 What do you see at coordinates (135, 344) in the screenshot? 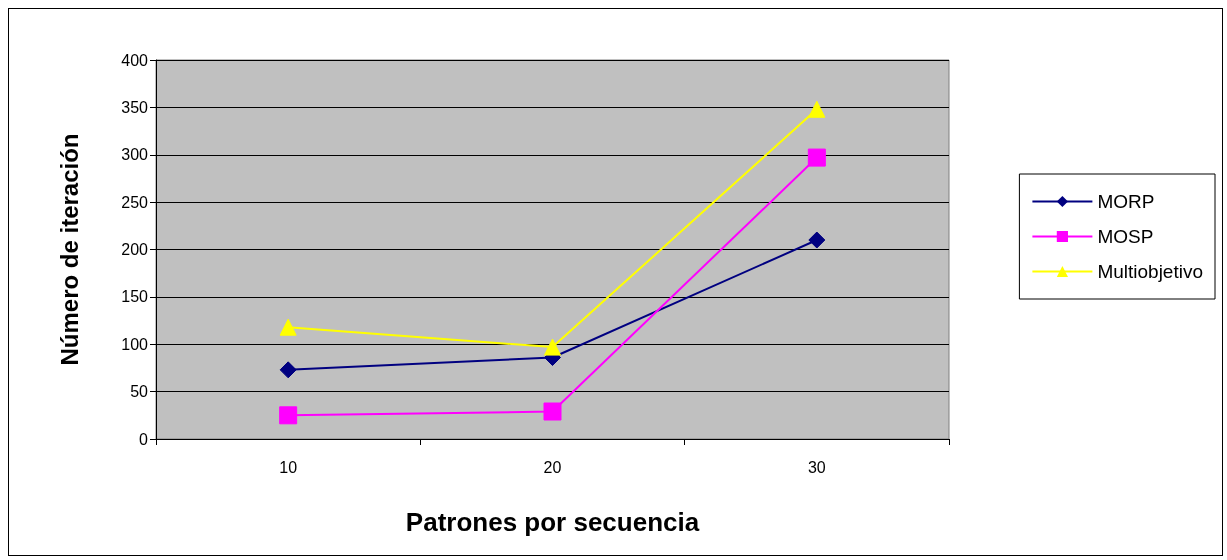
I see `y-tick-label: 100` at bounding box center [135, 344].